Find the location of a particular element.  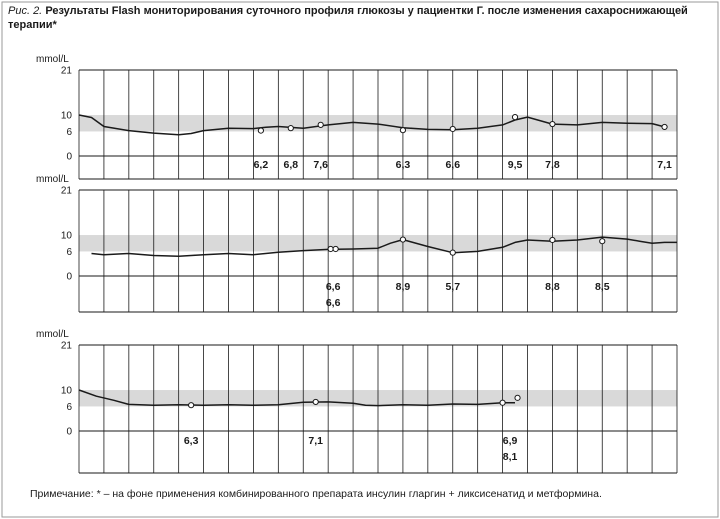

data-label: 8,1 is located at coordinates (510, 457).